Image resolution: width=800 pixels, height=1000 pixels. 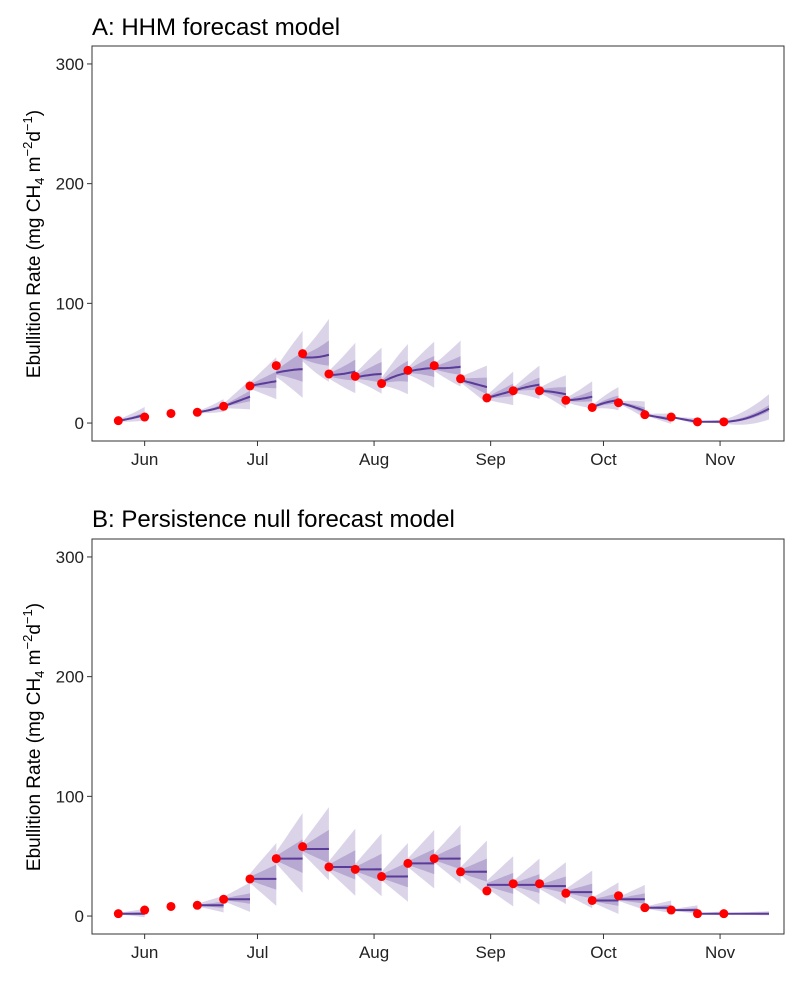 I want to click on panel-b-title: B: Persistence null forecast model, so click(x=273, y=519).